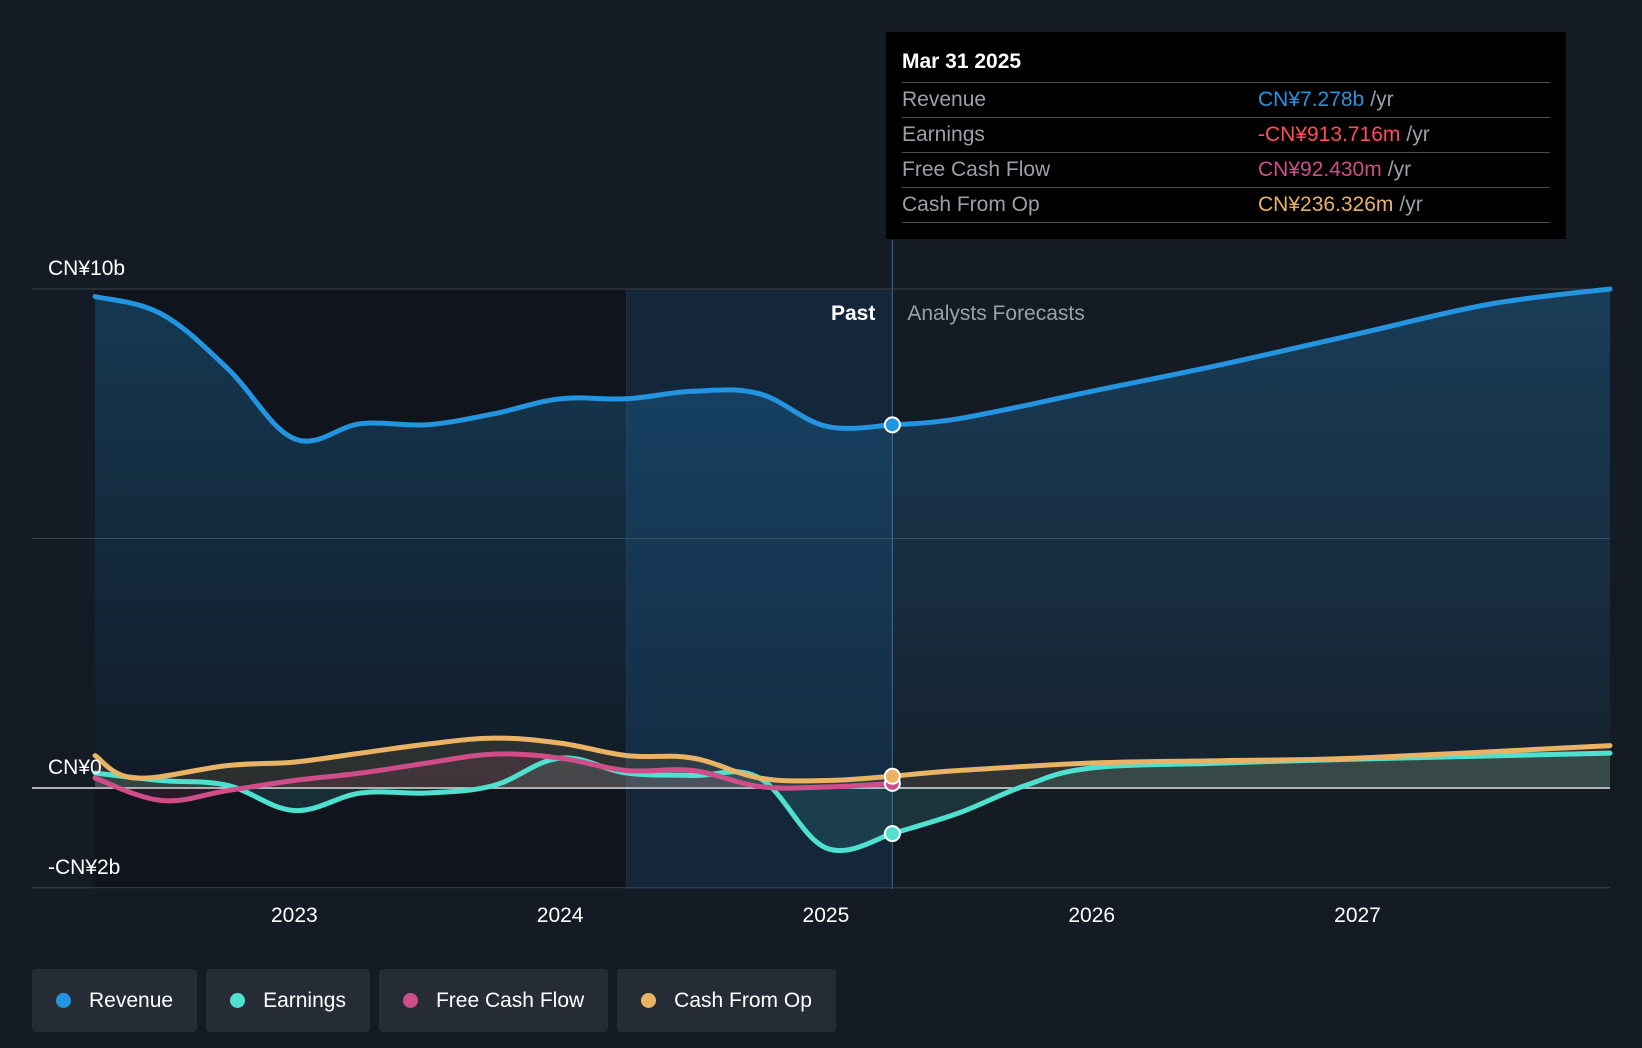 Image resolution: width=1642 pixels, height=1048 pixels. I want to click on legend-item-revenue: Revenue, so click(115, 1000).